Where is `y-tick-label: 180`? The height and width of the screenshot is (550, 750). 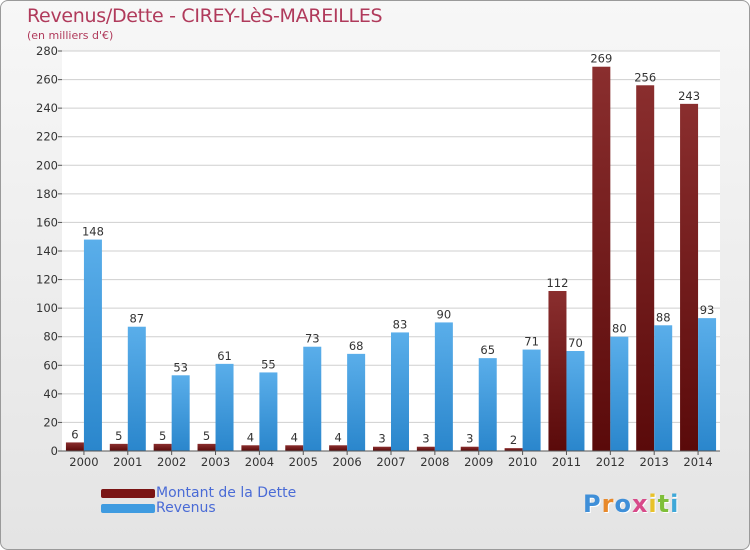 y-tick-label: 180 is located at coordinates (47, 194).